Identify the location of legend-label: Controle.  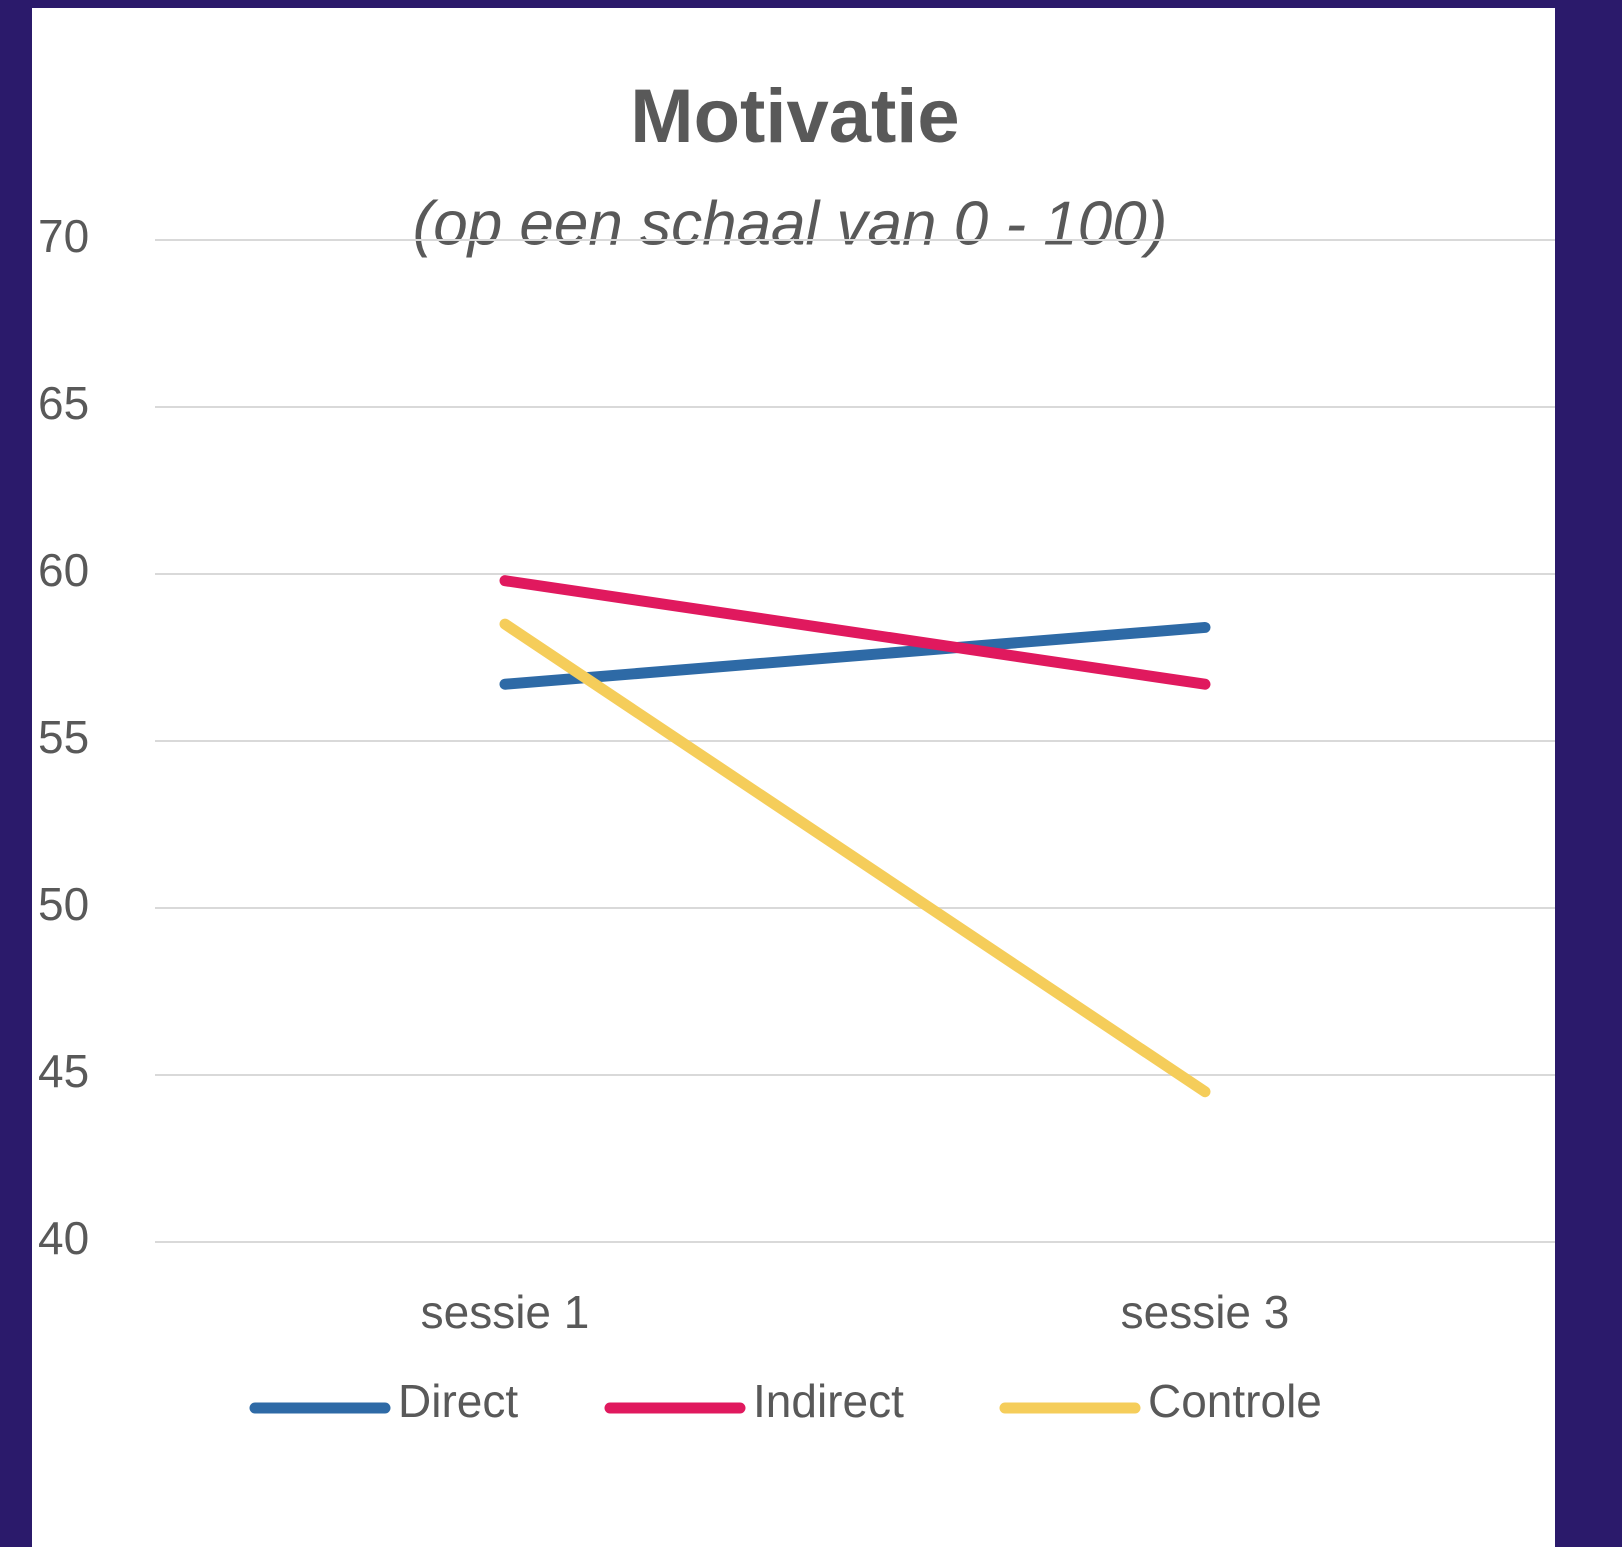
(1235, 1401).